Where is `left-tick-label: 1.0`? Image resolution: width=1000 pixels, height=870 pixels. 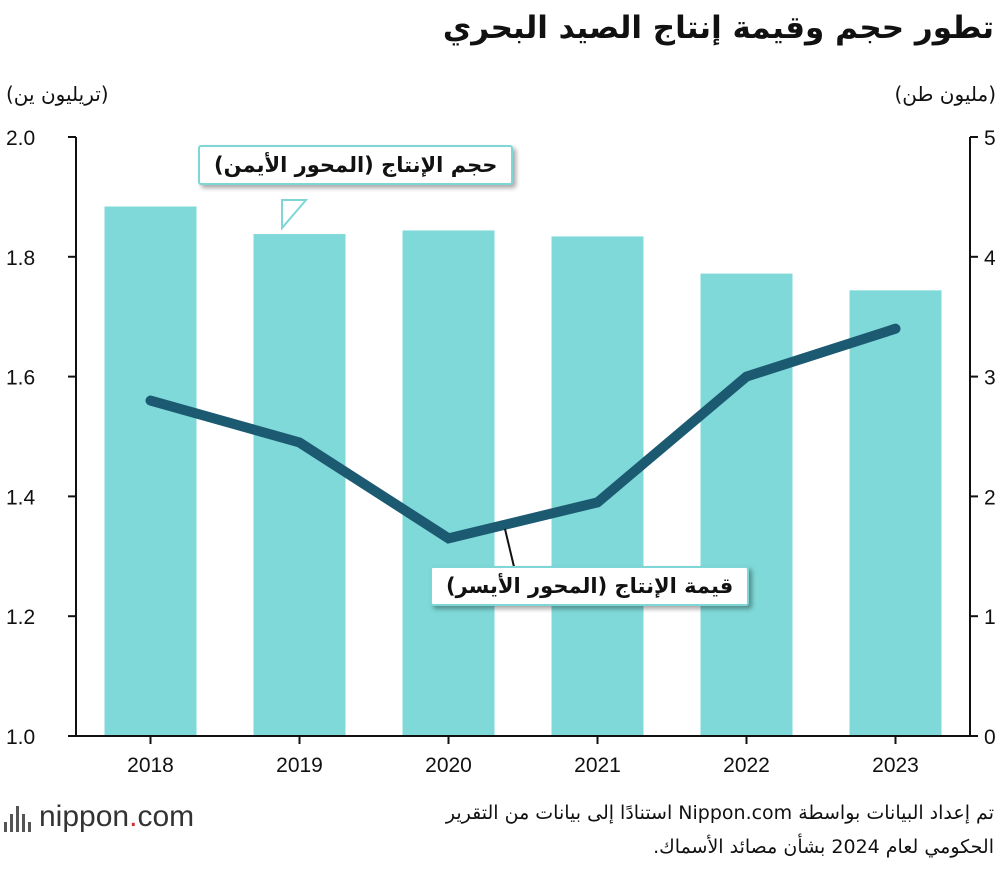
left-tick-label: 1.0 is located at coordinates (20, 737).